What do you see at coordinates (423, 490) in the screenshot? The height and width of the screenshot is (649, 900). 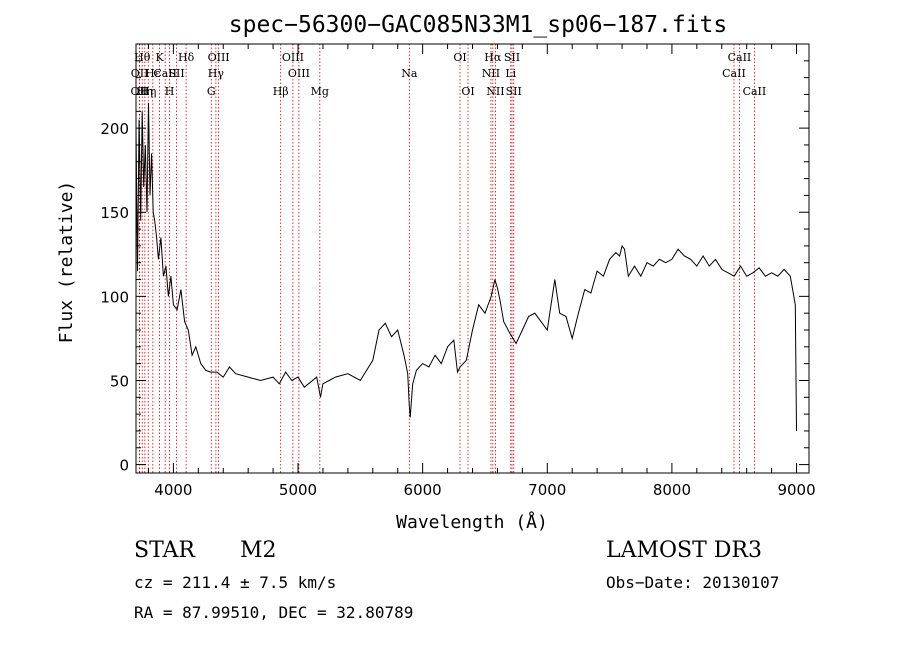 I see `x-tick-label: 6000` at bounding box center [423, 490].